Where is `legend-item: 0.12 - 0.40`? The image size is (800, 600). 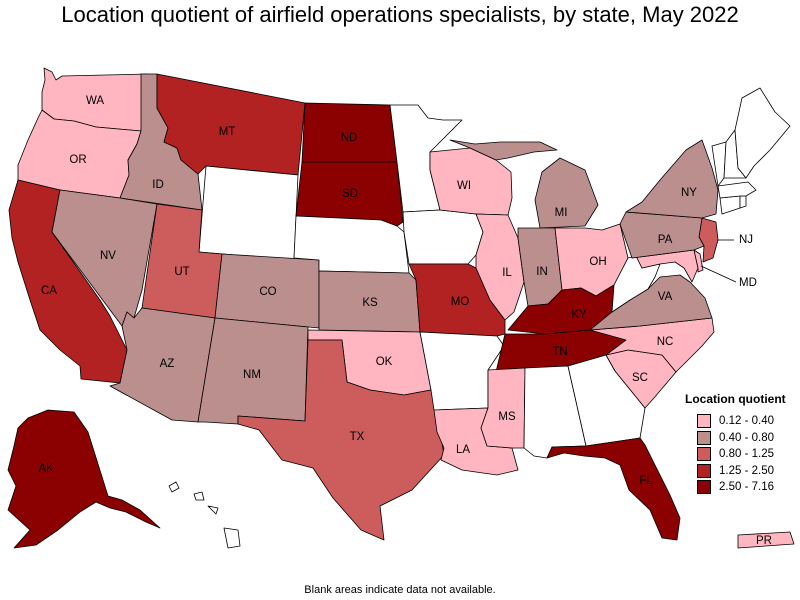 legend-item: 0.12 - 0.40 is located at coordinates (735, 421).